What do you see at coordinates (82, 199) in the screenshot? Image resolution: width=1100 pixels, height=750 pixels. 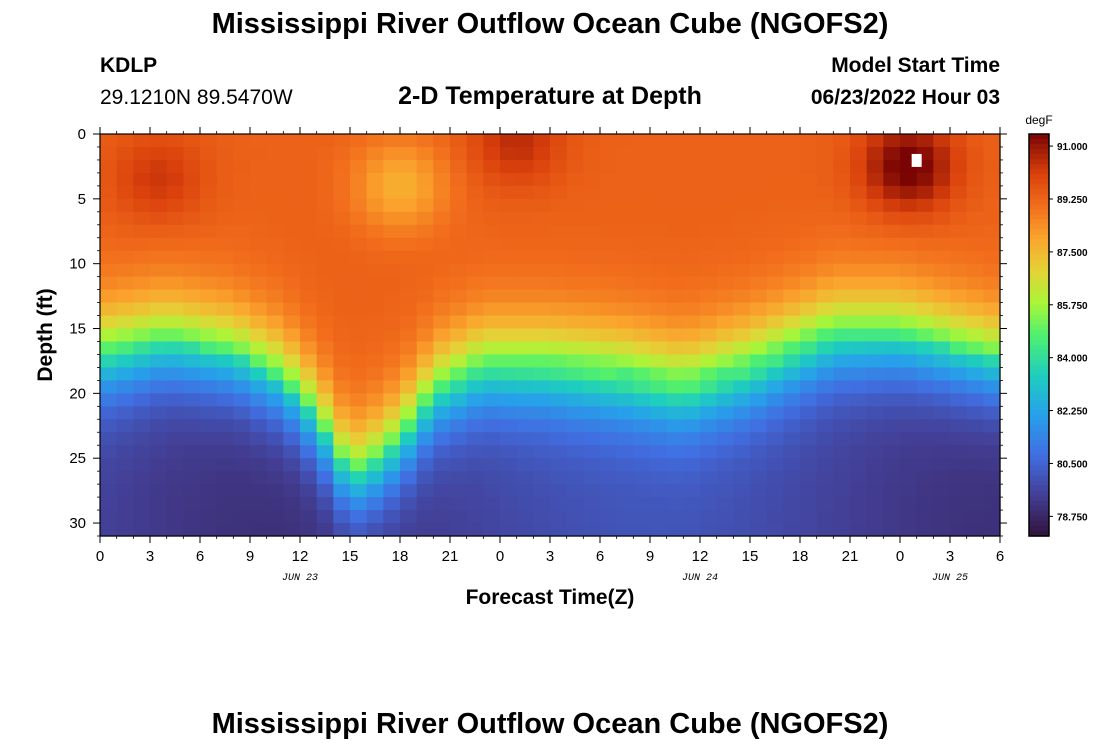 I see `y-tick-label: 5` at bounding box center [82, 199].